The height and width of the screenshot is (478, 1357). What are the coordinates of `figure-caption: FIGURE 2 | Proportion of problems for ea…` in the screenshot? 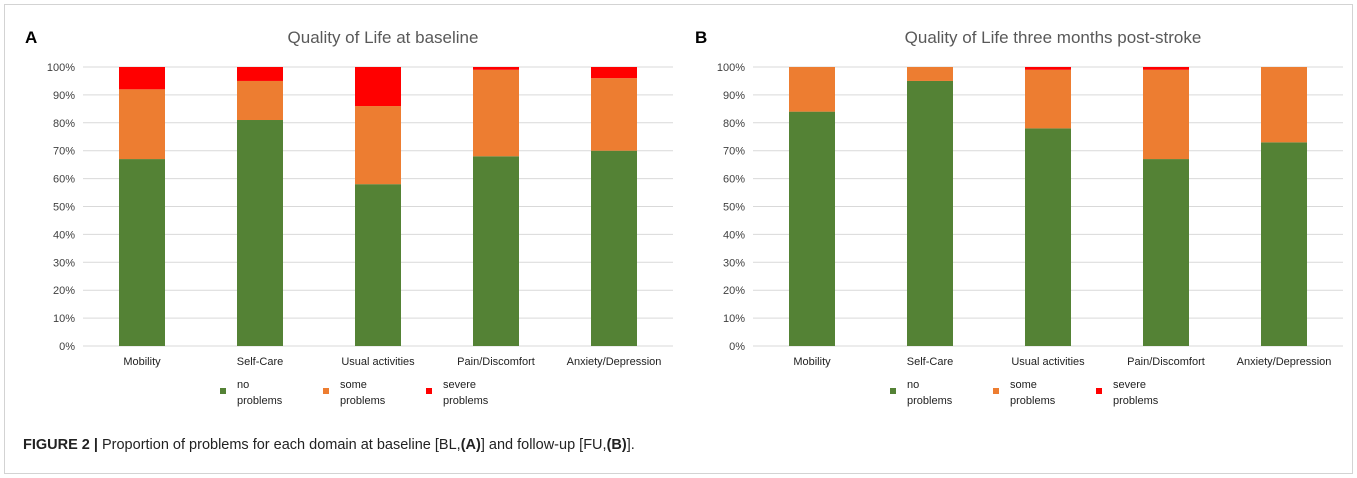 It's located at (683, 445).